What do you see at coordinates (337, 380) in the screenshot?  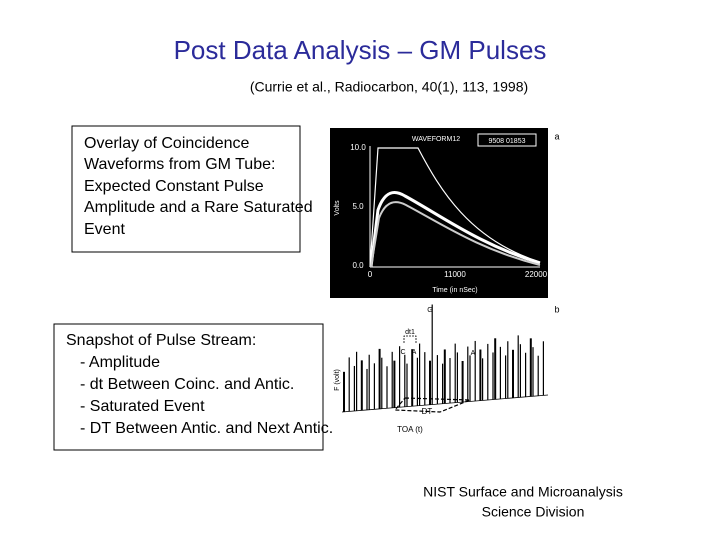 I see `axis-label: F (volt)` at bounding box center [337, 380].